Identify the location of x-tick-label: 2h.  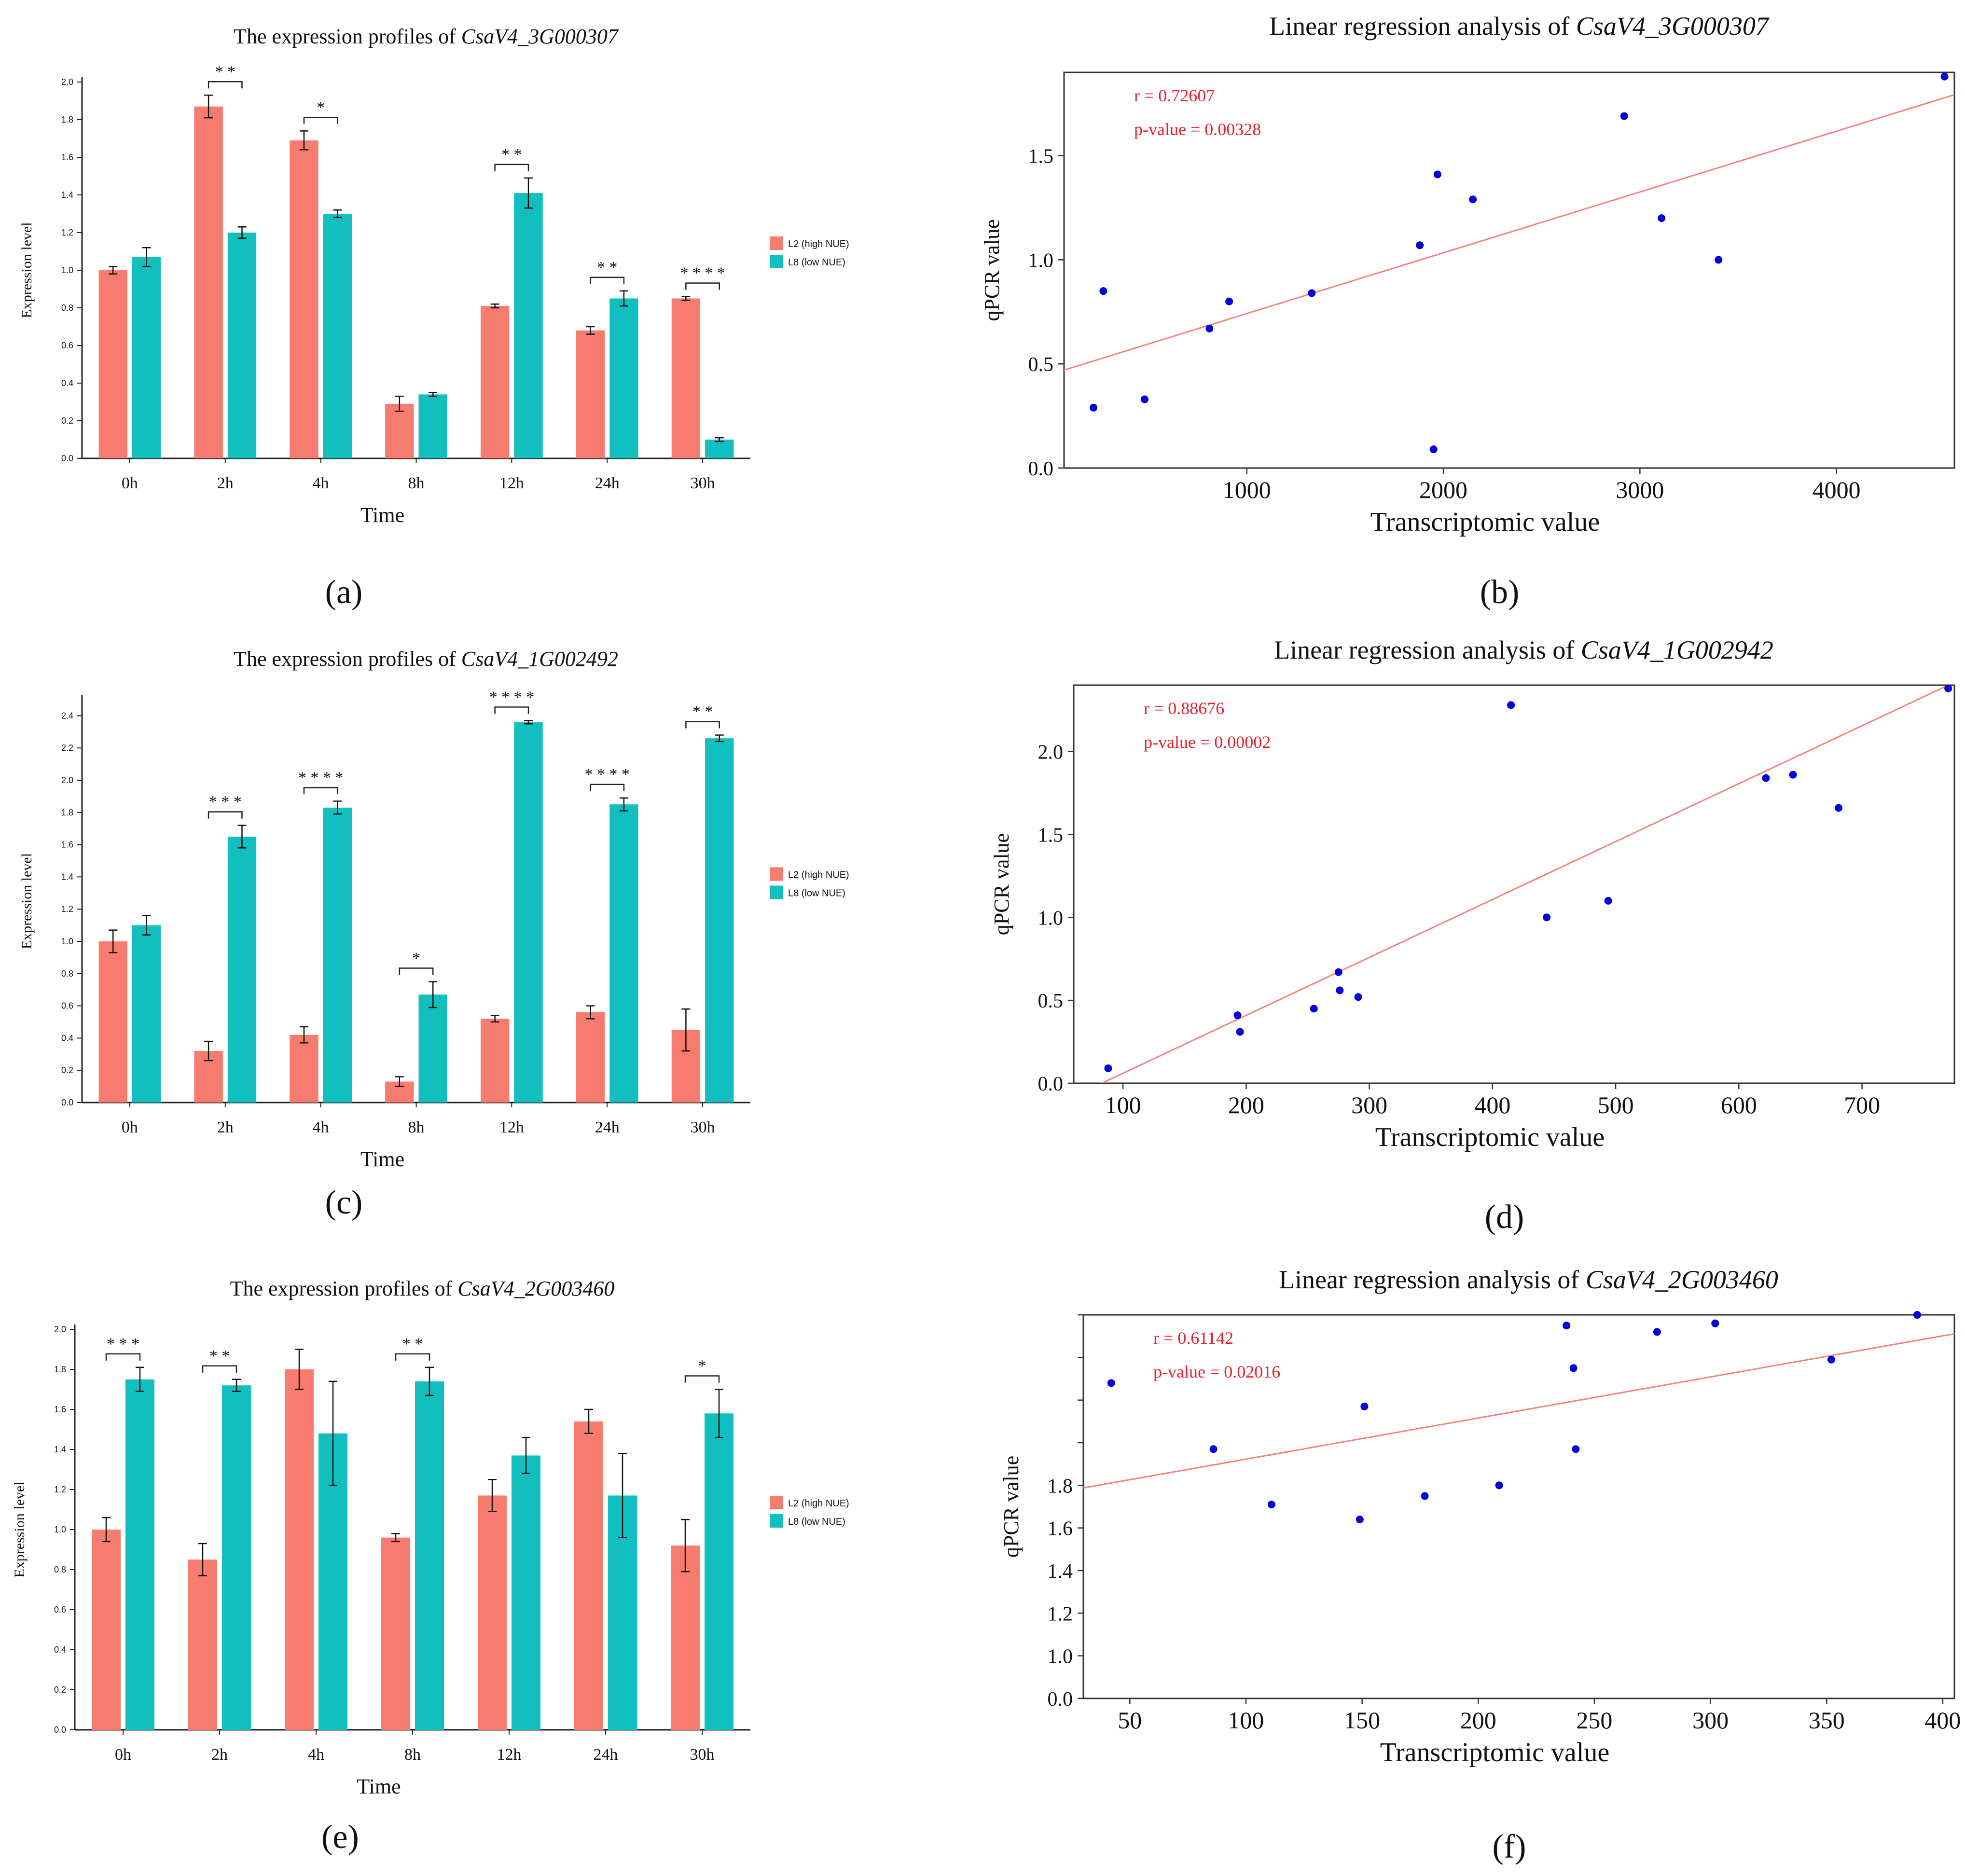
(219, 1755).